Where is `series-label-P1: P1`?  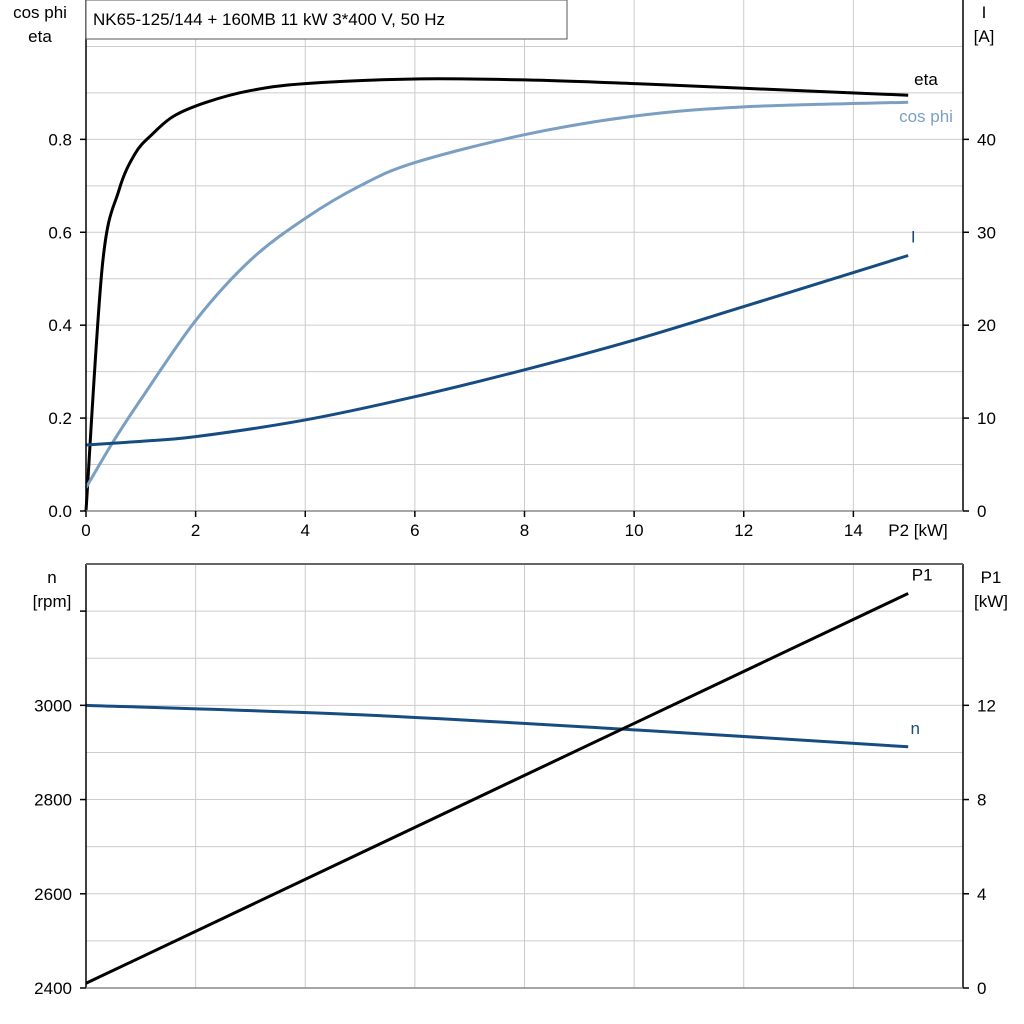
series-label-P1: P1 is located at coordinates (922, 574).